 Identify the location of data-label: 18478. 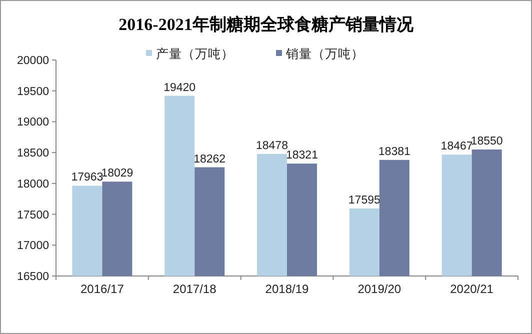
(272, 146).